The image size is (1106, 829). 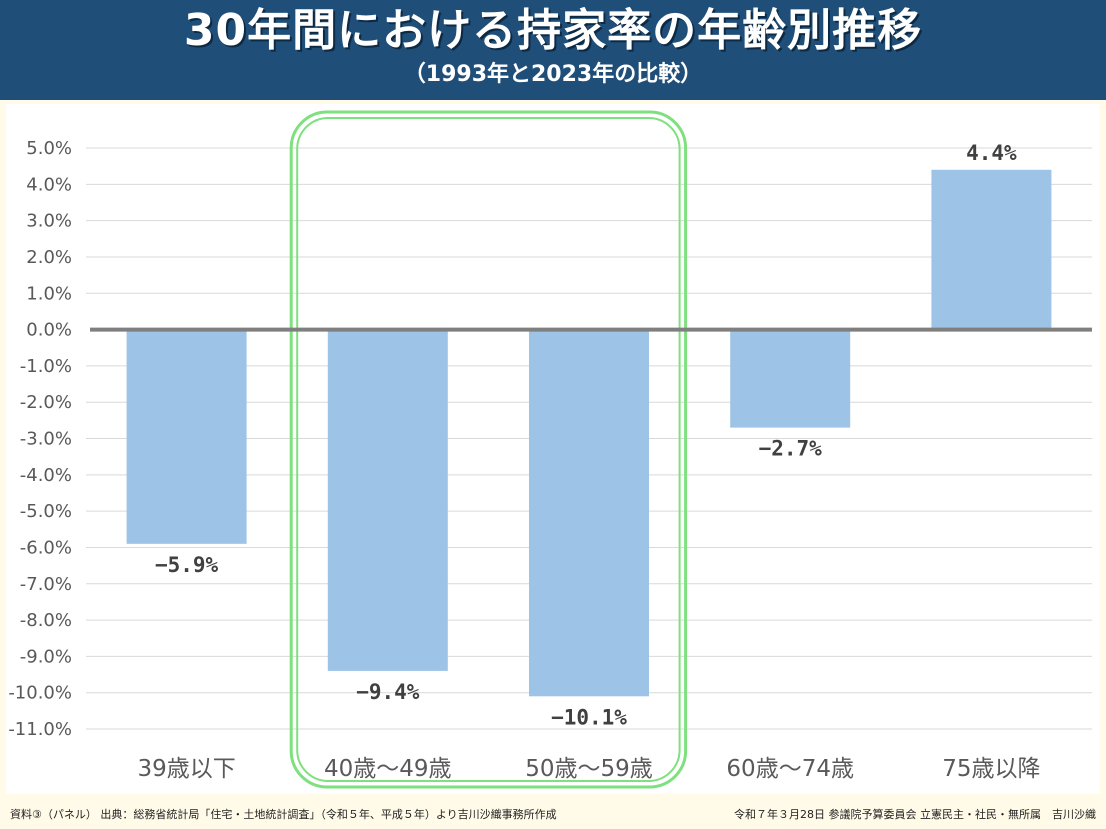 I want to click on page-title: 30年間における持家率の年齢別推移, so click(x=553, y=30).